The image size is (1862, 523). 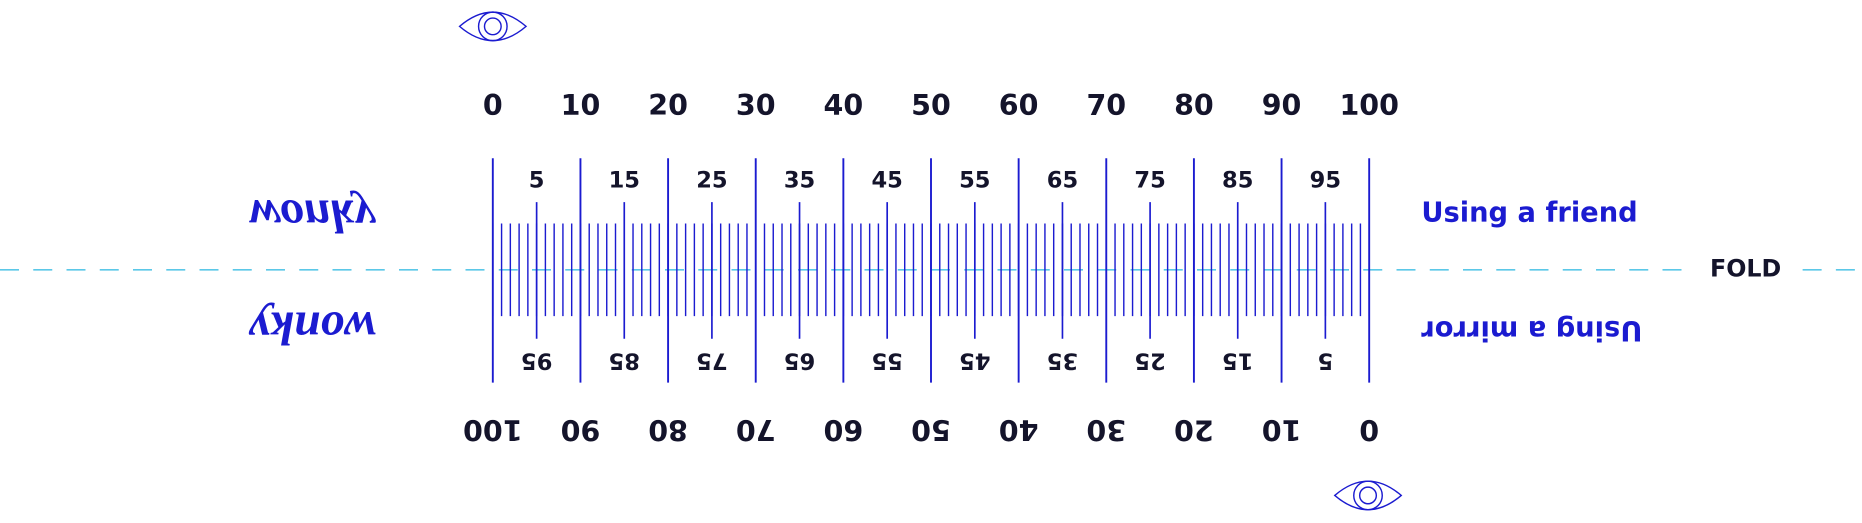 What do you see at coordinates (886, 180) in the screenshot?
I see `top-minor-label: 45` at bounding box center [886, 180].